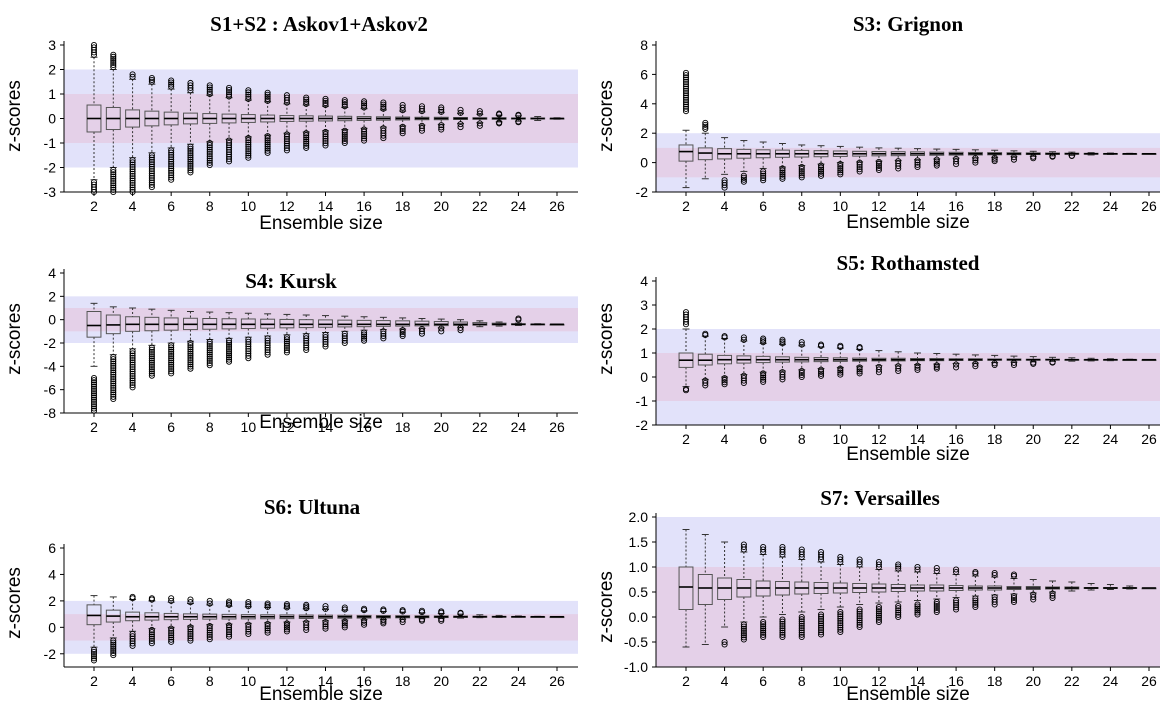 The width and height of the screenshot is (1169, 708). I want to click on y-tick-label: -3, so click(50, 192).